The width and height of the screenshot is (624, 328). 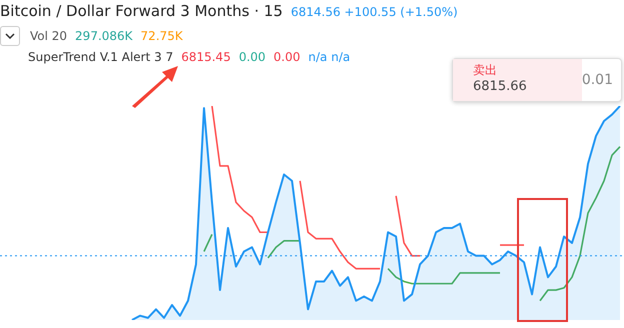 I want to click on text: Vol 20, so click(x=49, y=36).